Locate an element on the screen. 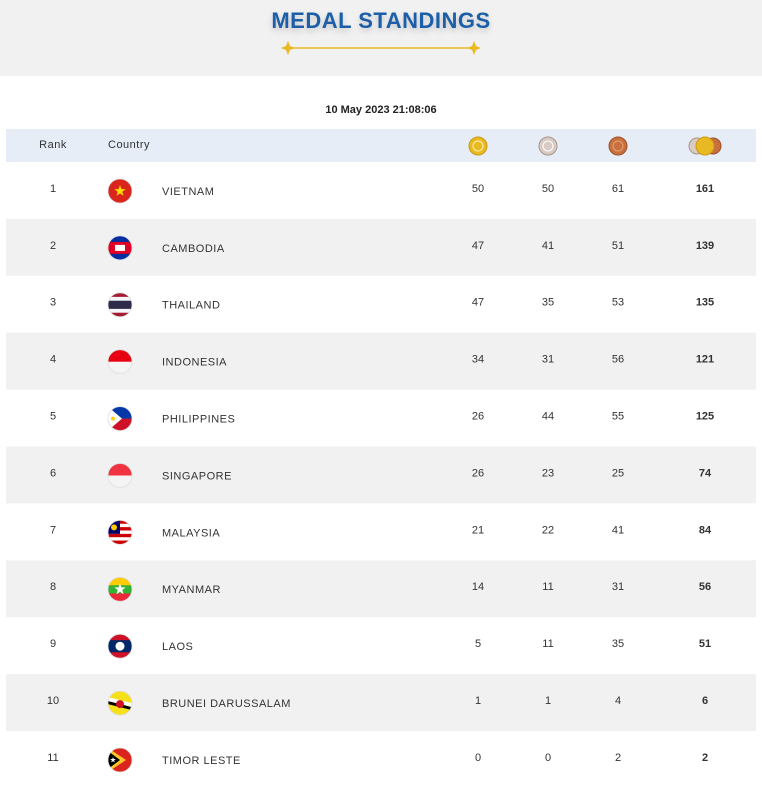 This screenshot has height=793, width=762. gold-count: 26 is located at coordinates (478, 417).